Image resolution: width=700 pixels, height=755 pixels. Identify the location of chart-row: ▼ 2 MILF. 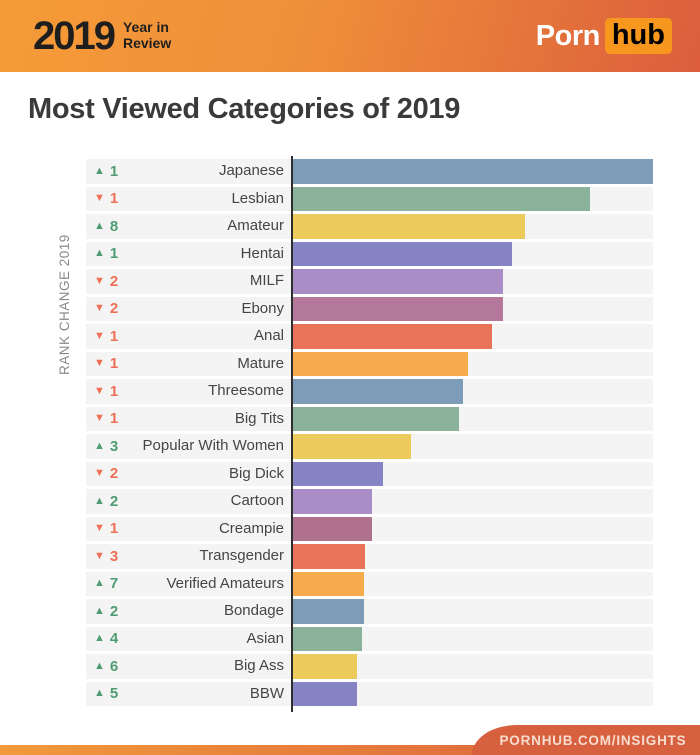
(369, 281).